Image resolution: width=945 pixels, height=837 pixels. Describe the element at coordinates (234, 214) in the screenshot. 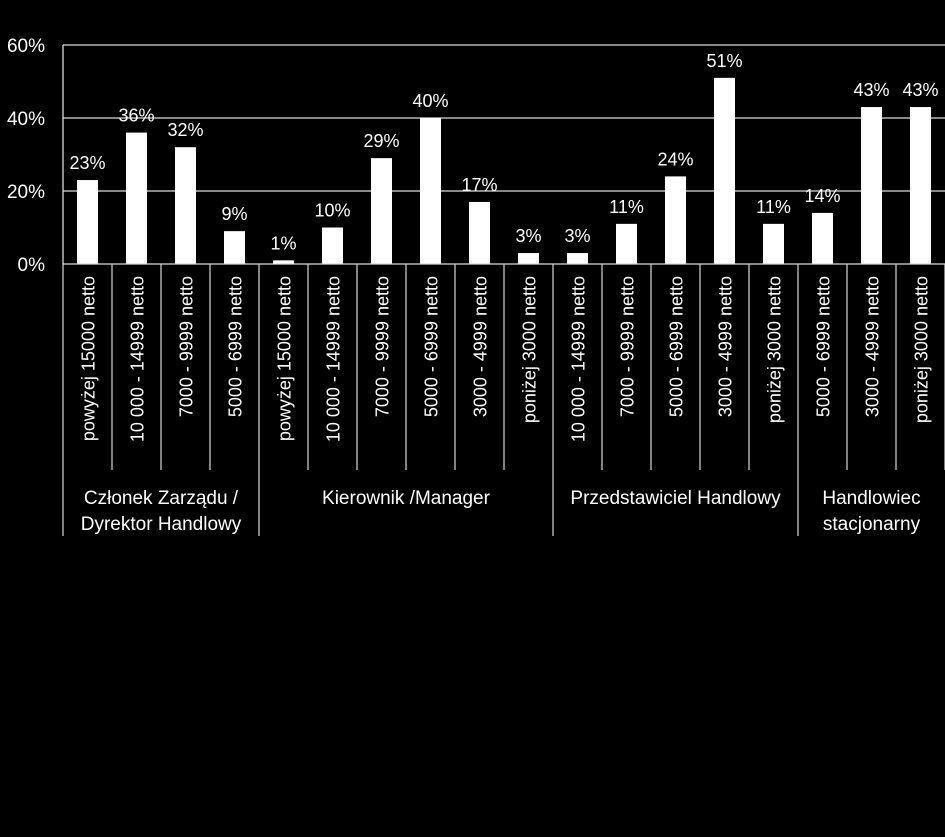

I see `bar-value-label: 9%` at that location.